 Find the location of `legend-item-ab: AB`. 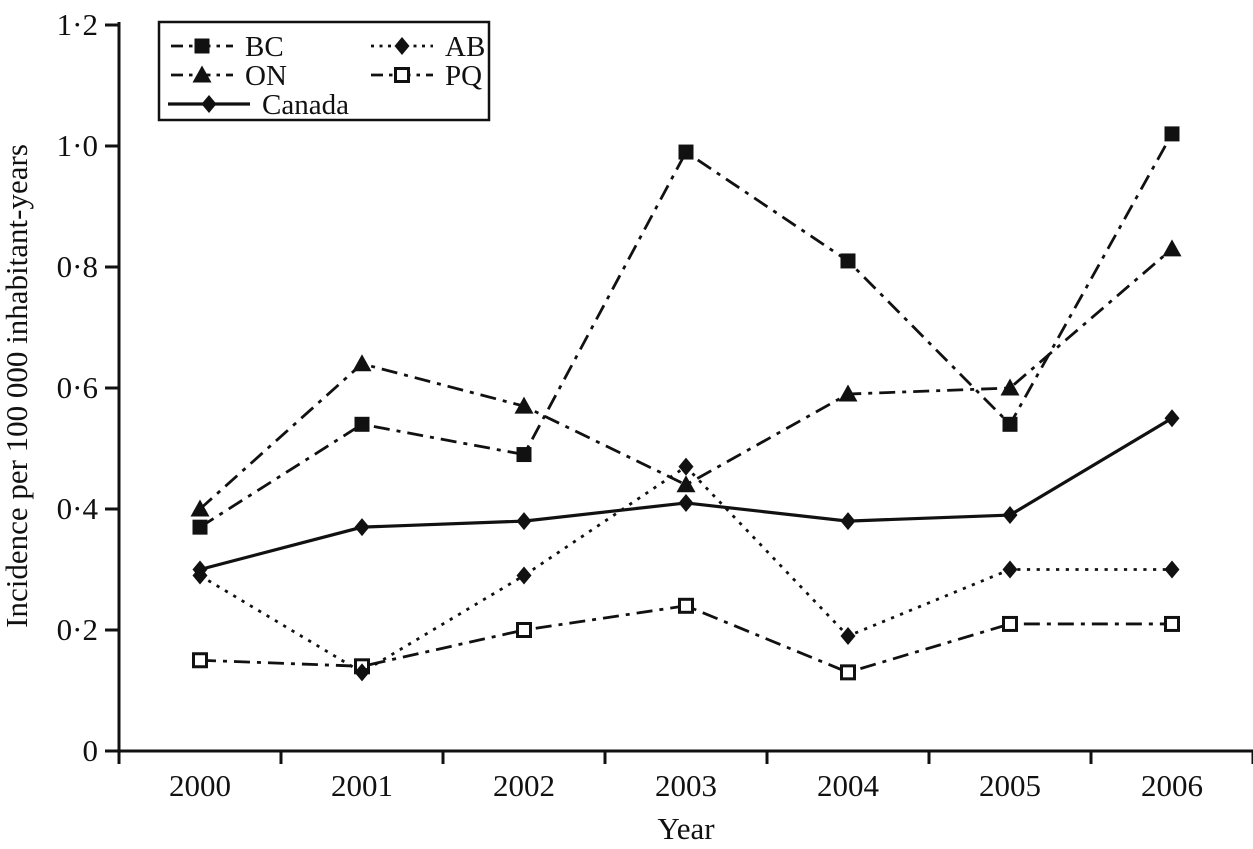

legend-item-ab: AB is located at coordinates (428, 47).